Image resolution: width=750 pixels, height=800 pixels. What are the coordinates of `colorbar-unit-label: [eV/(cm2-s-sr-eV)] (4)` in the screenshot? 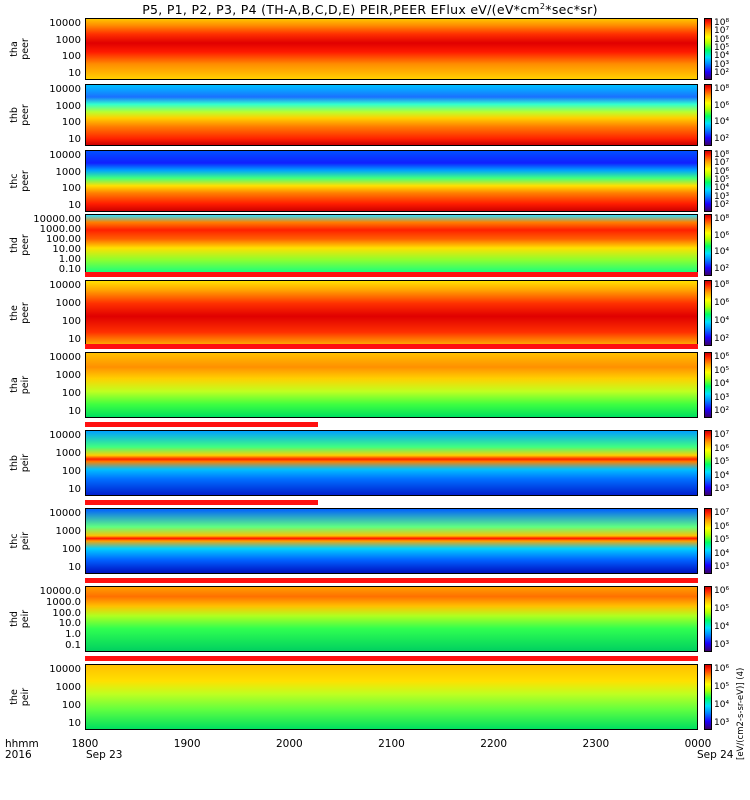 It's located at (741, 713).